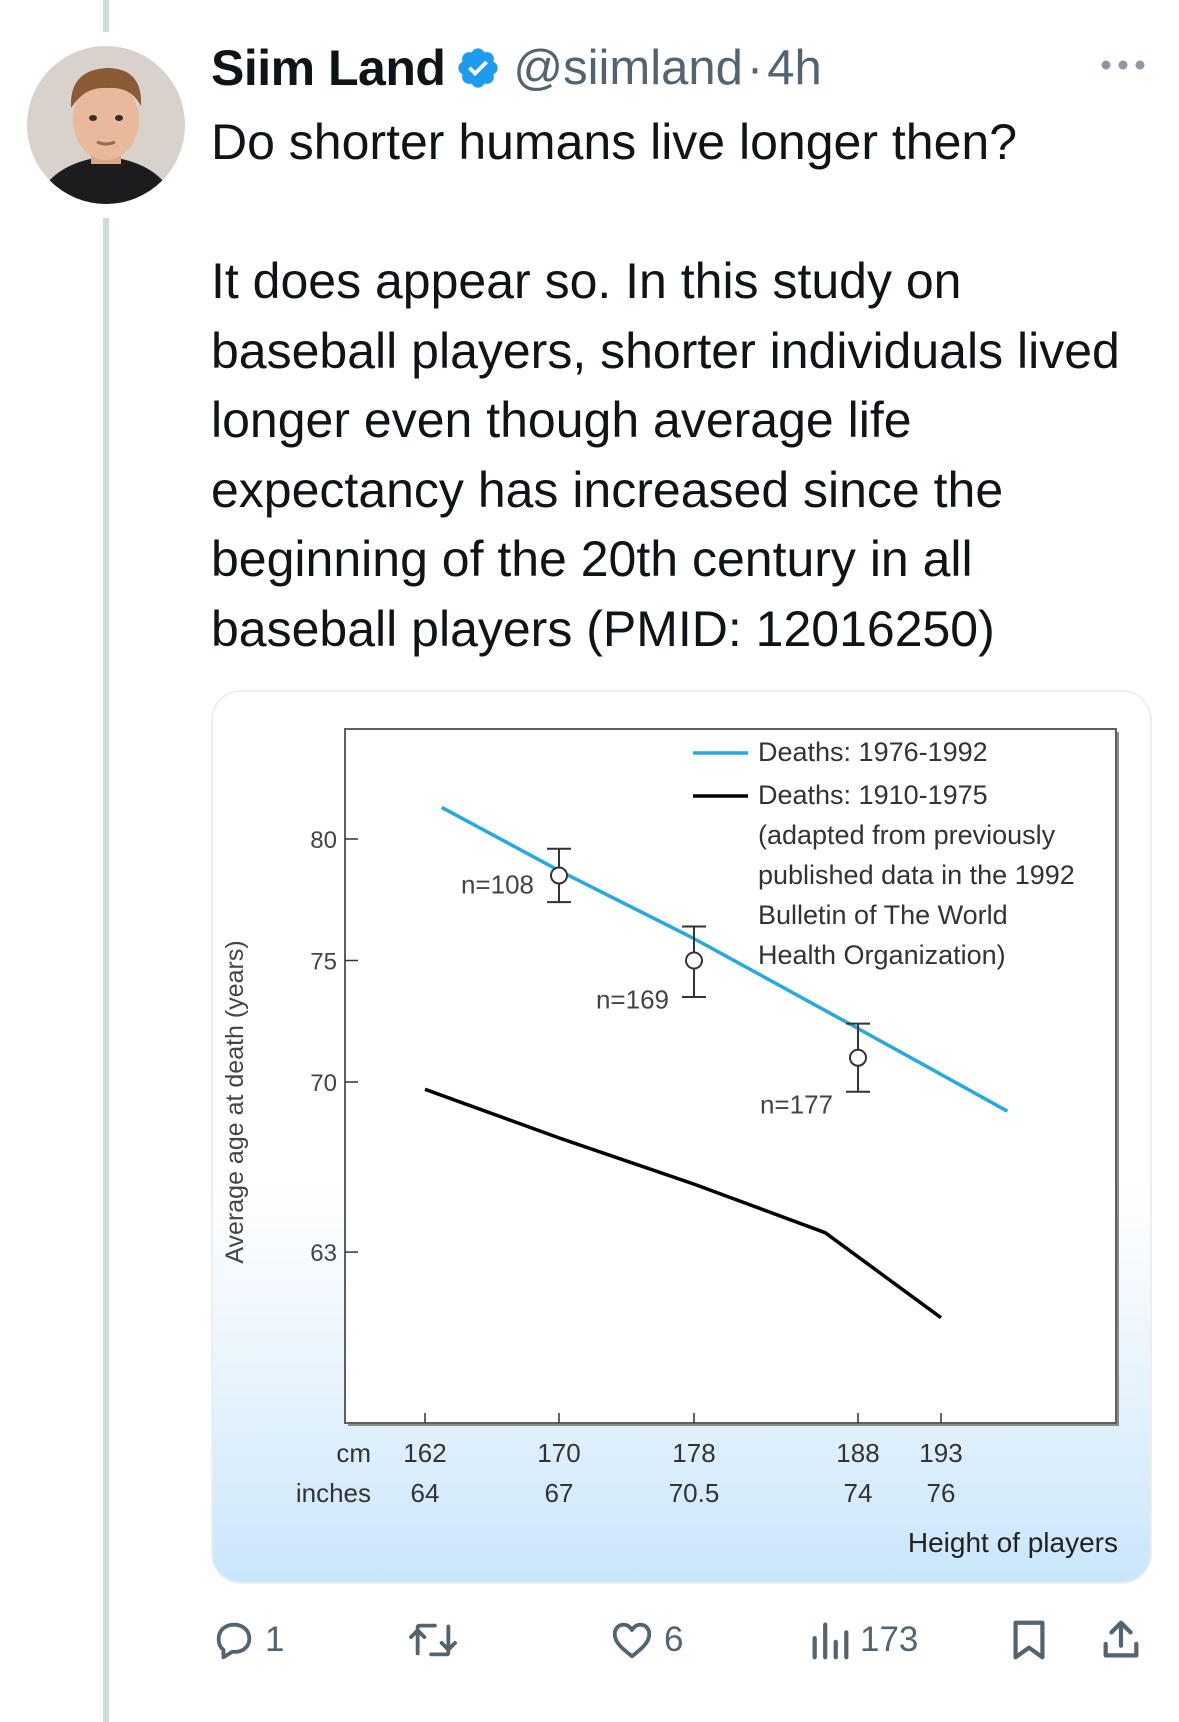  I want to click on sample-size-label-2: n=169, so click(632, 1000).